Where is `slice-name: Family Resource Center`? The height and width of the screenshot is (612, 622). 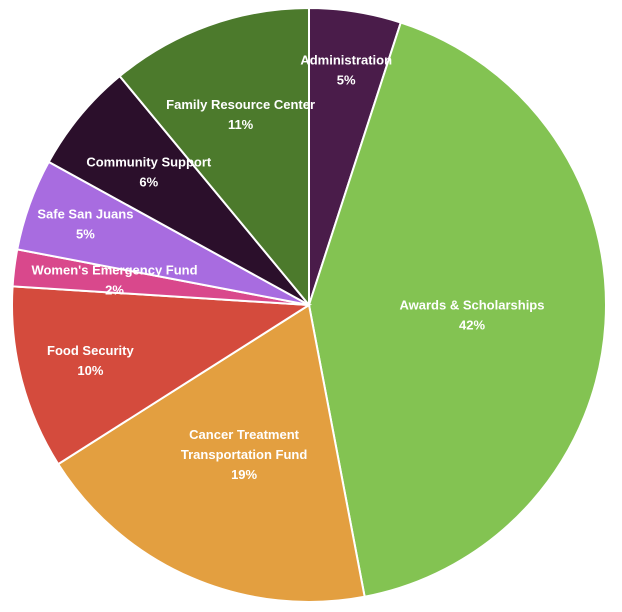
slice-name: Family Resource Center is located at coordinates (240, 104).